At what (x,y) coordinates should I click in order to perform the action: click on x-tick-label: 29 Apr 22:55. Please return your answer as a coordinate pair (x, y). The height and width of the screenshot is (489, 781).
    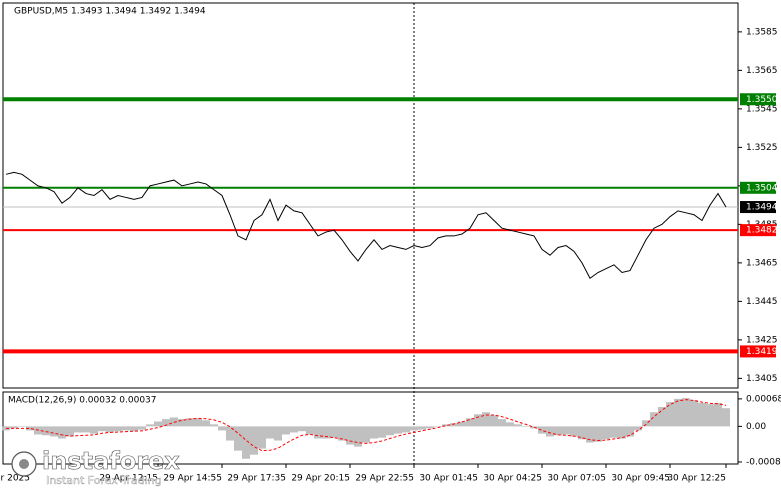
    Looking at the image, I should click on (384, 479).